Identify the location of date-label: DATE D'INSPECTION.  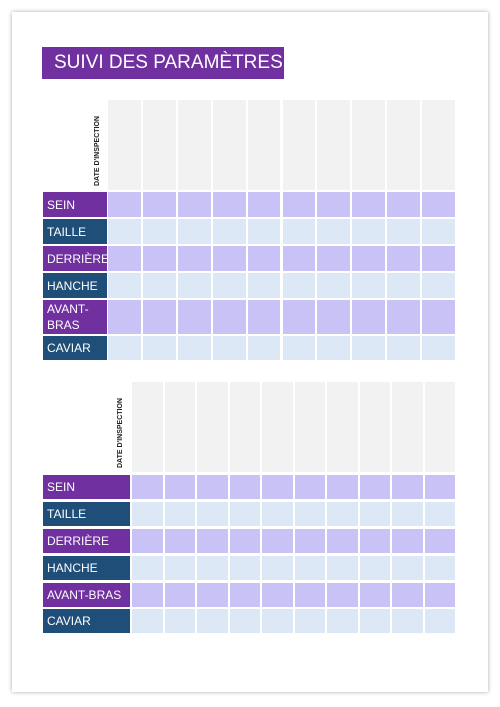
(120, 433).